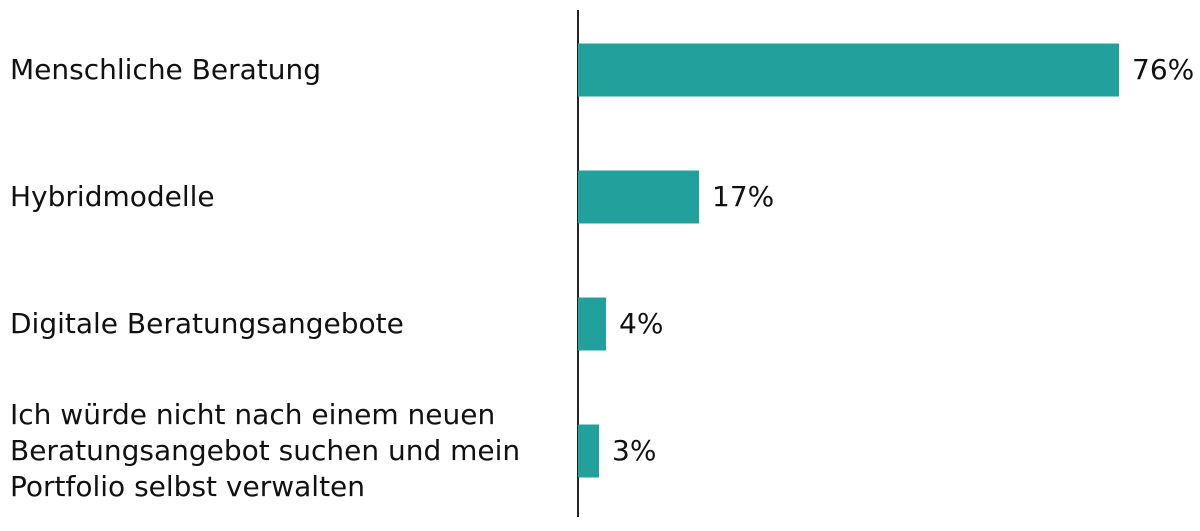  I want to click on data-label: 17%, so click(743, 196).